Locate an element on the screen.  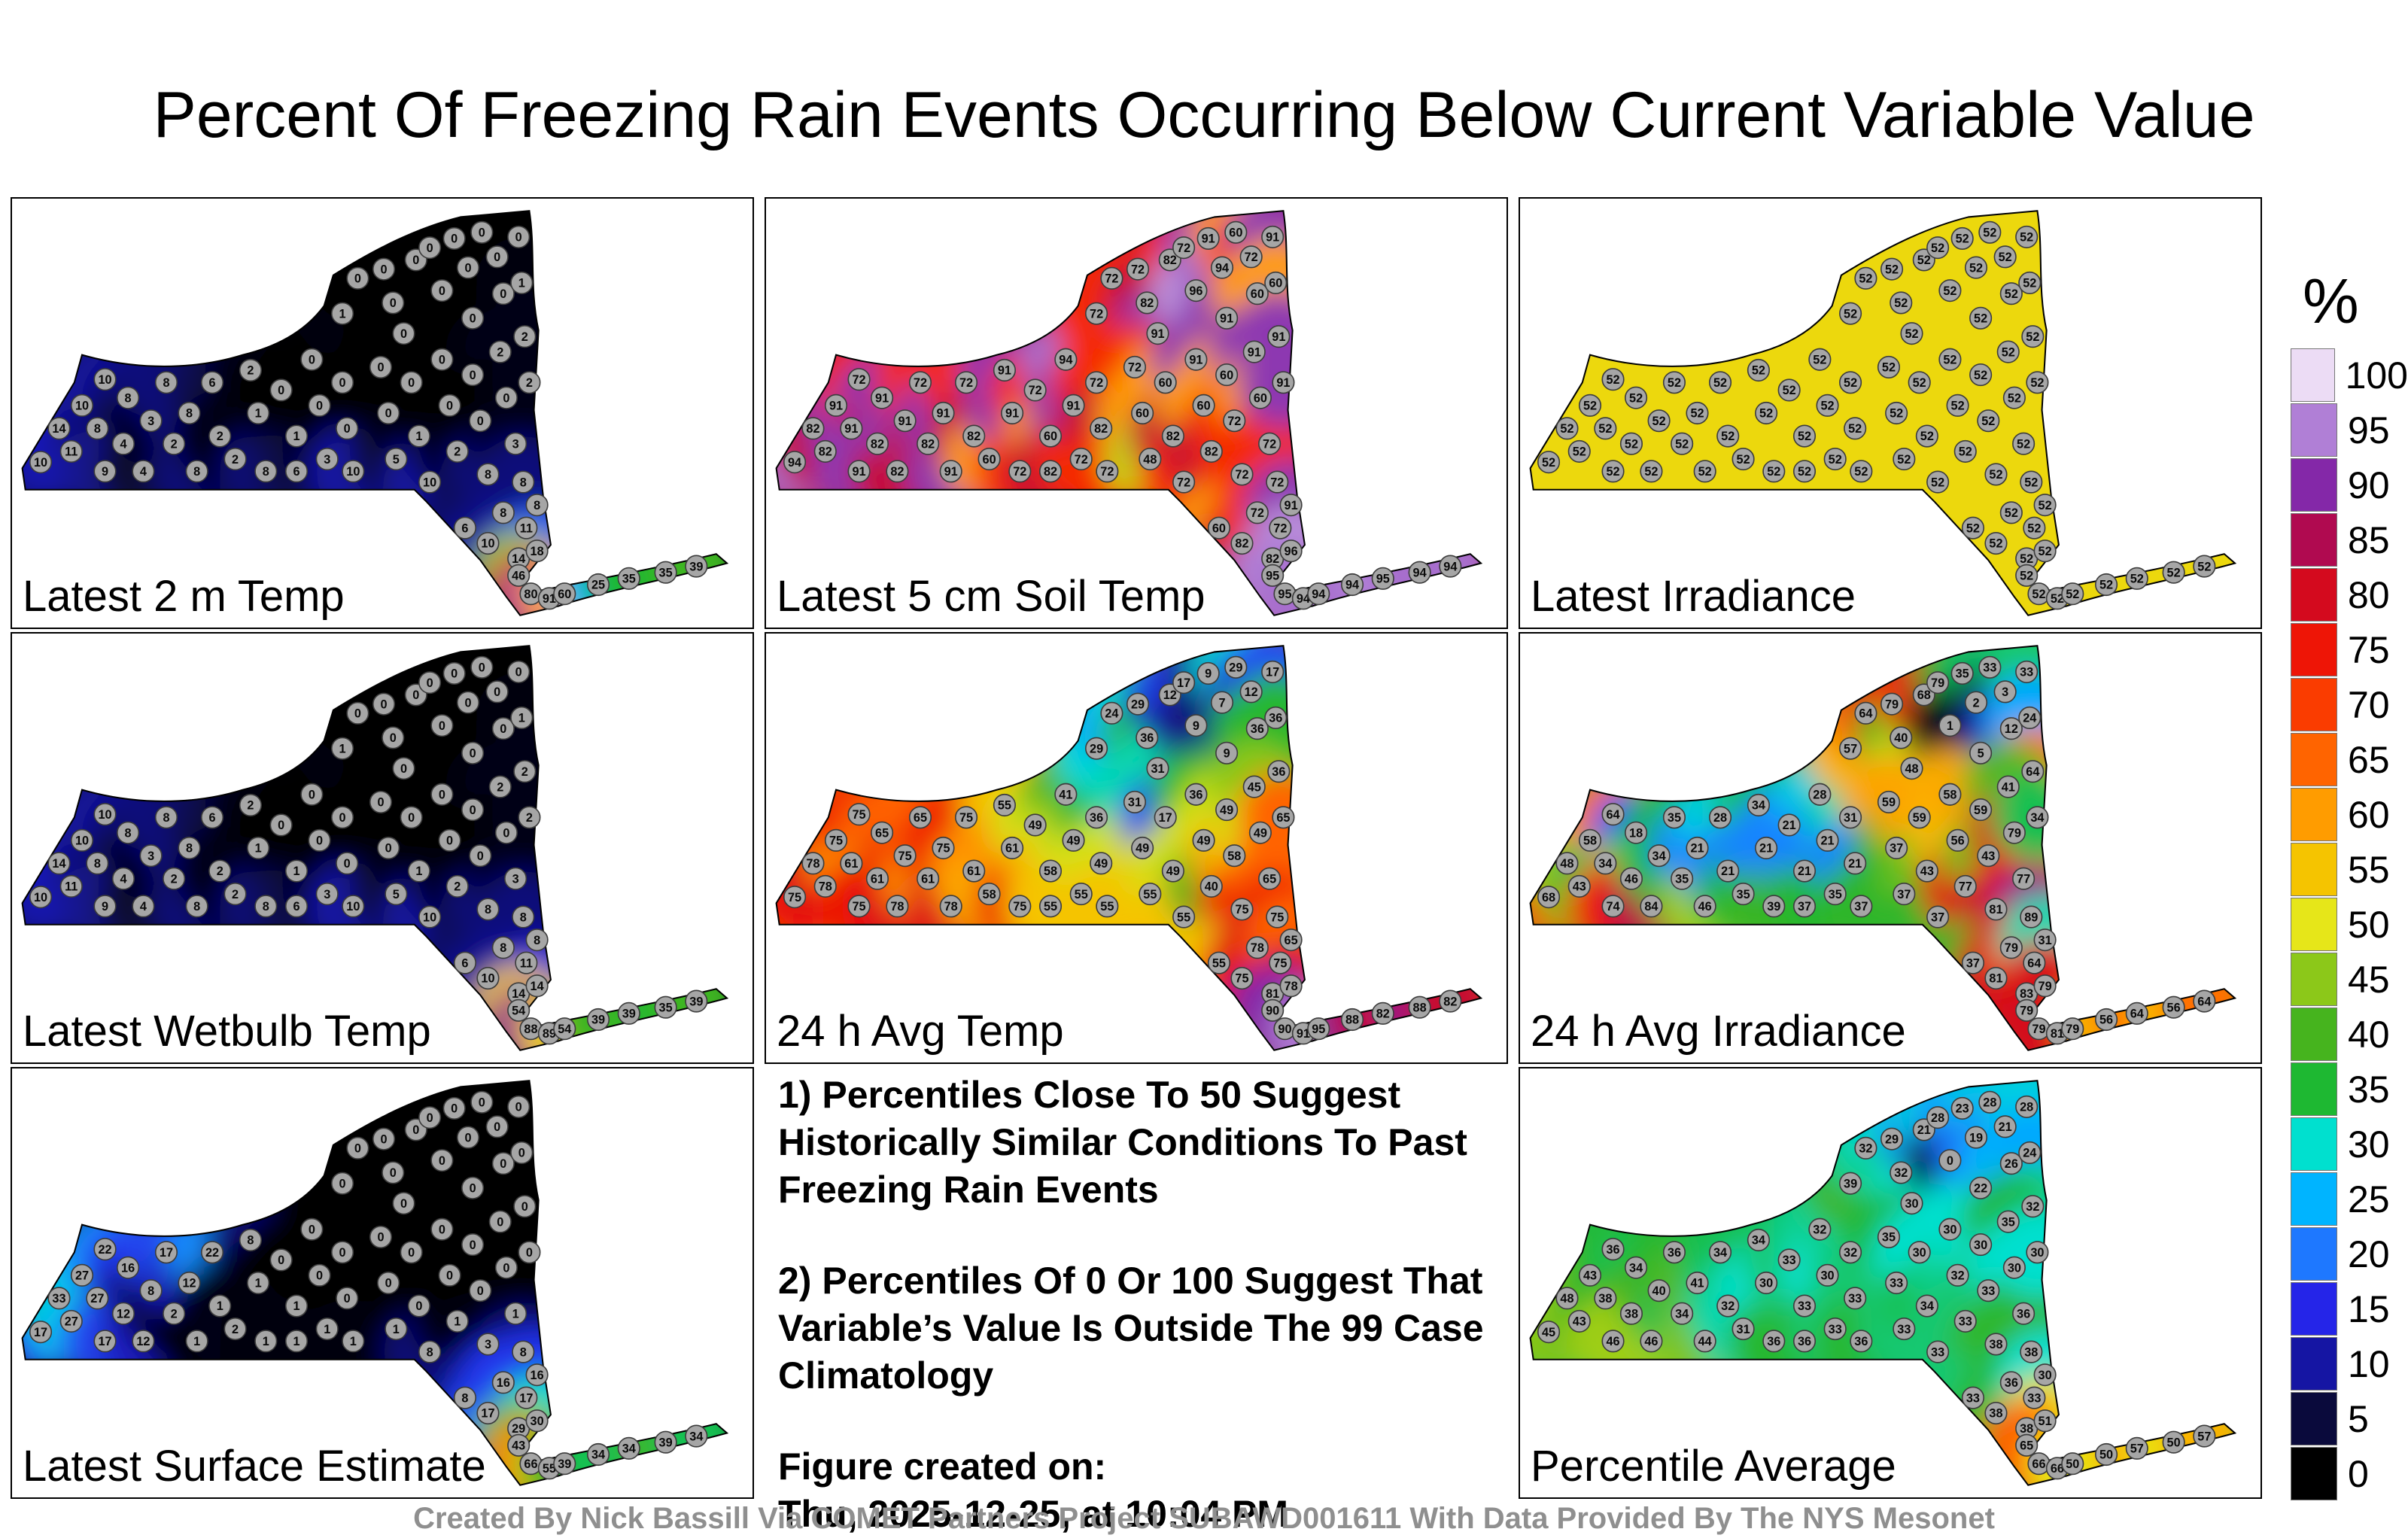
station-marker: 37 is located at coordinates (1972, 963).